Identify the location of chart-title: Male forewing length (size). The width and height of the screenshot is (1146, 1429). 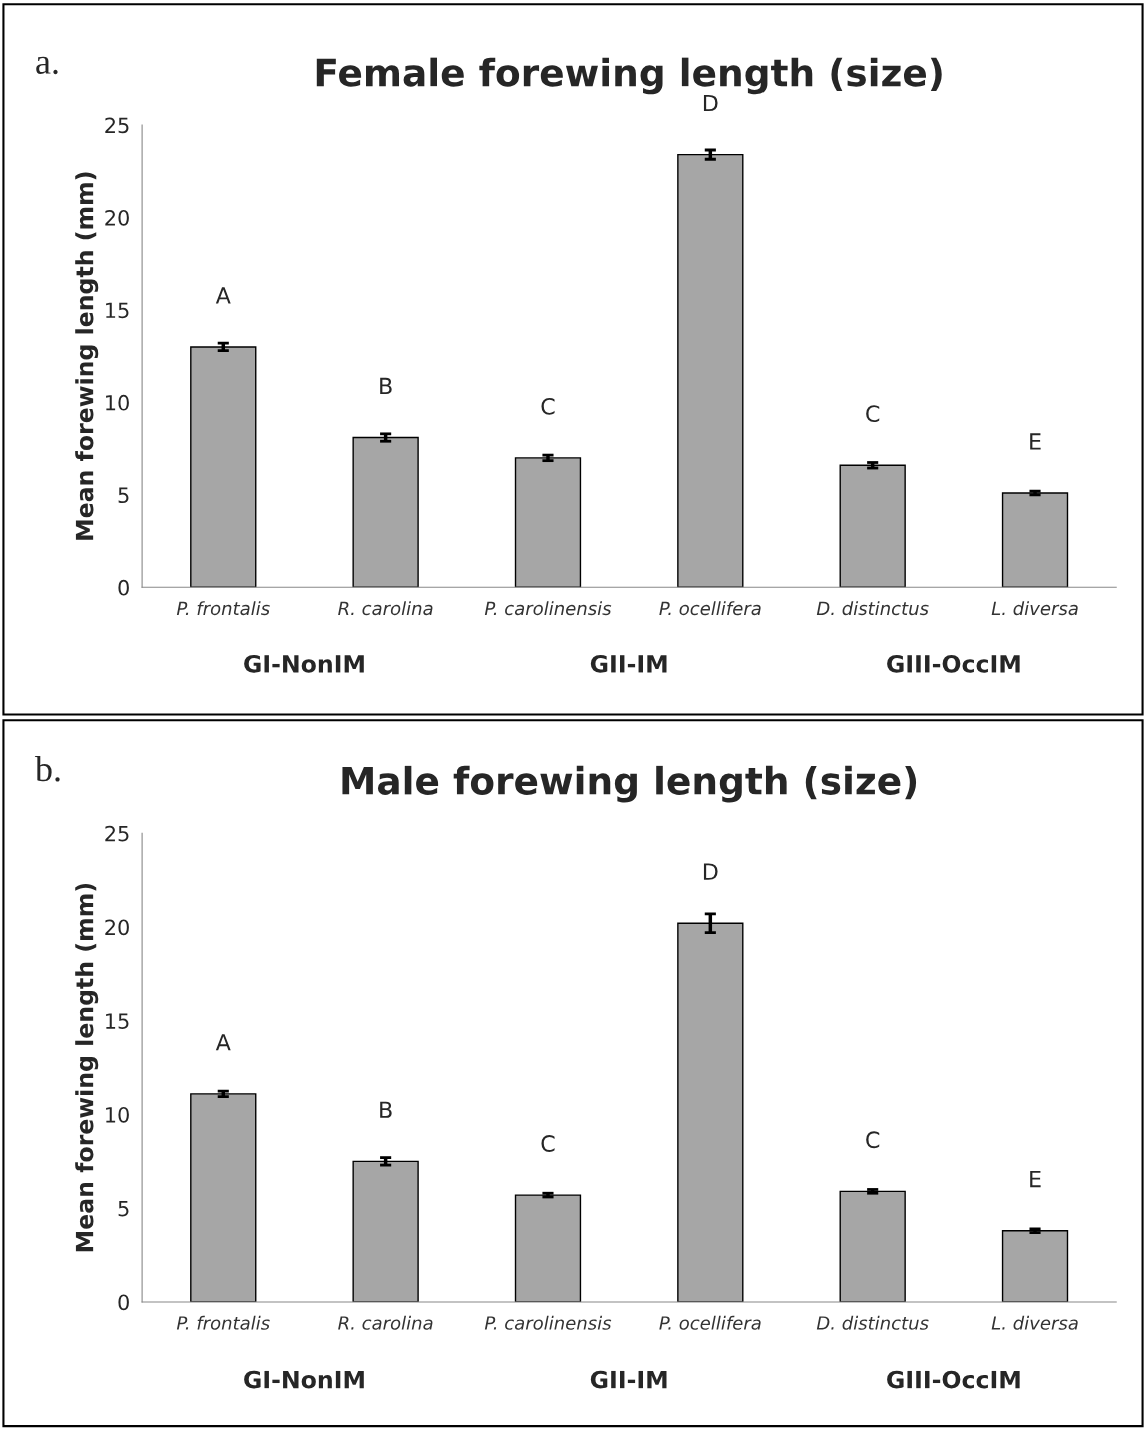
(629, 784).